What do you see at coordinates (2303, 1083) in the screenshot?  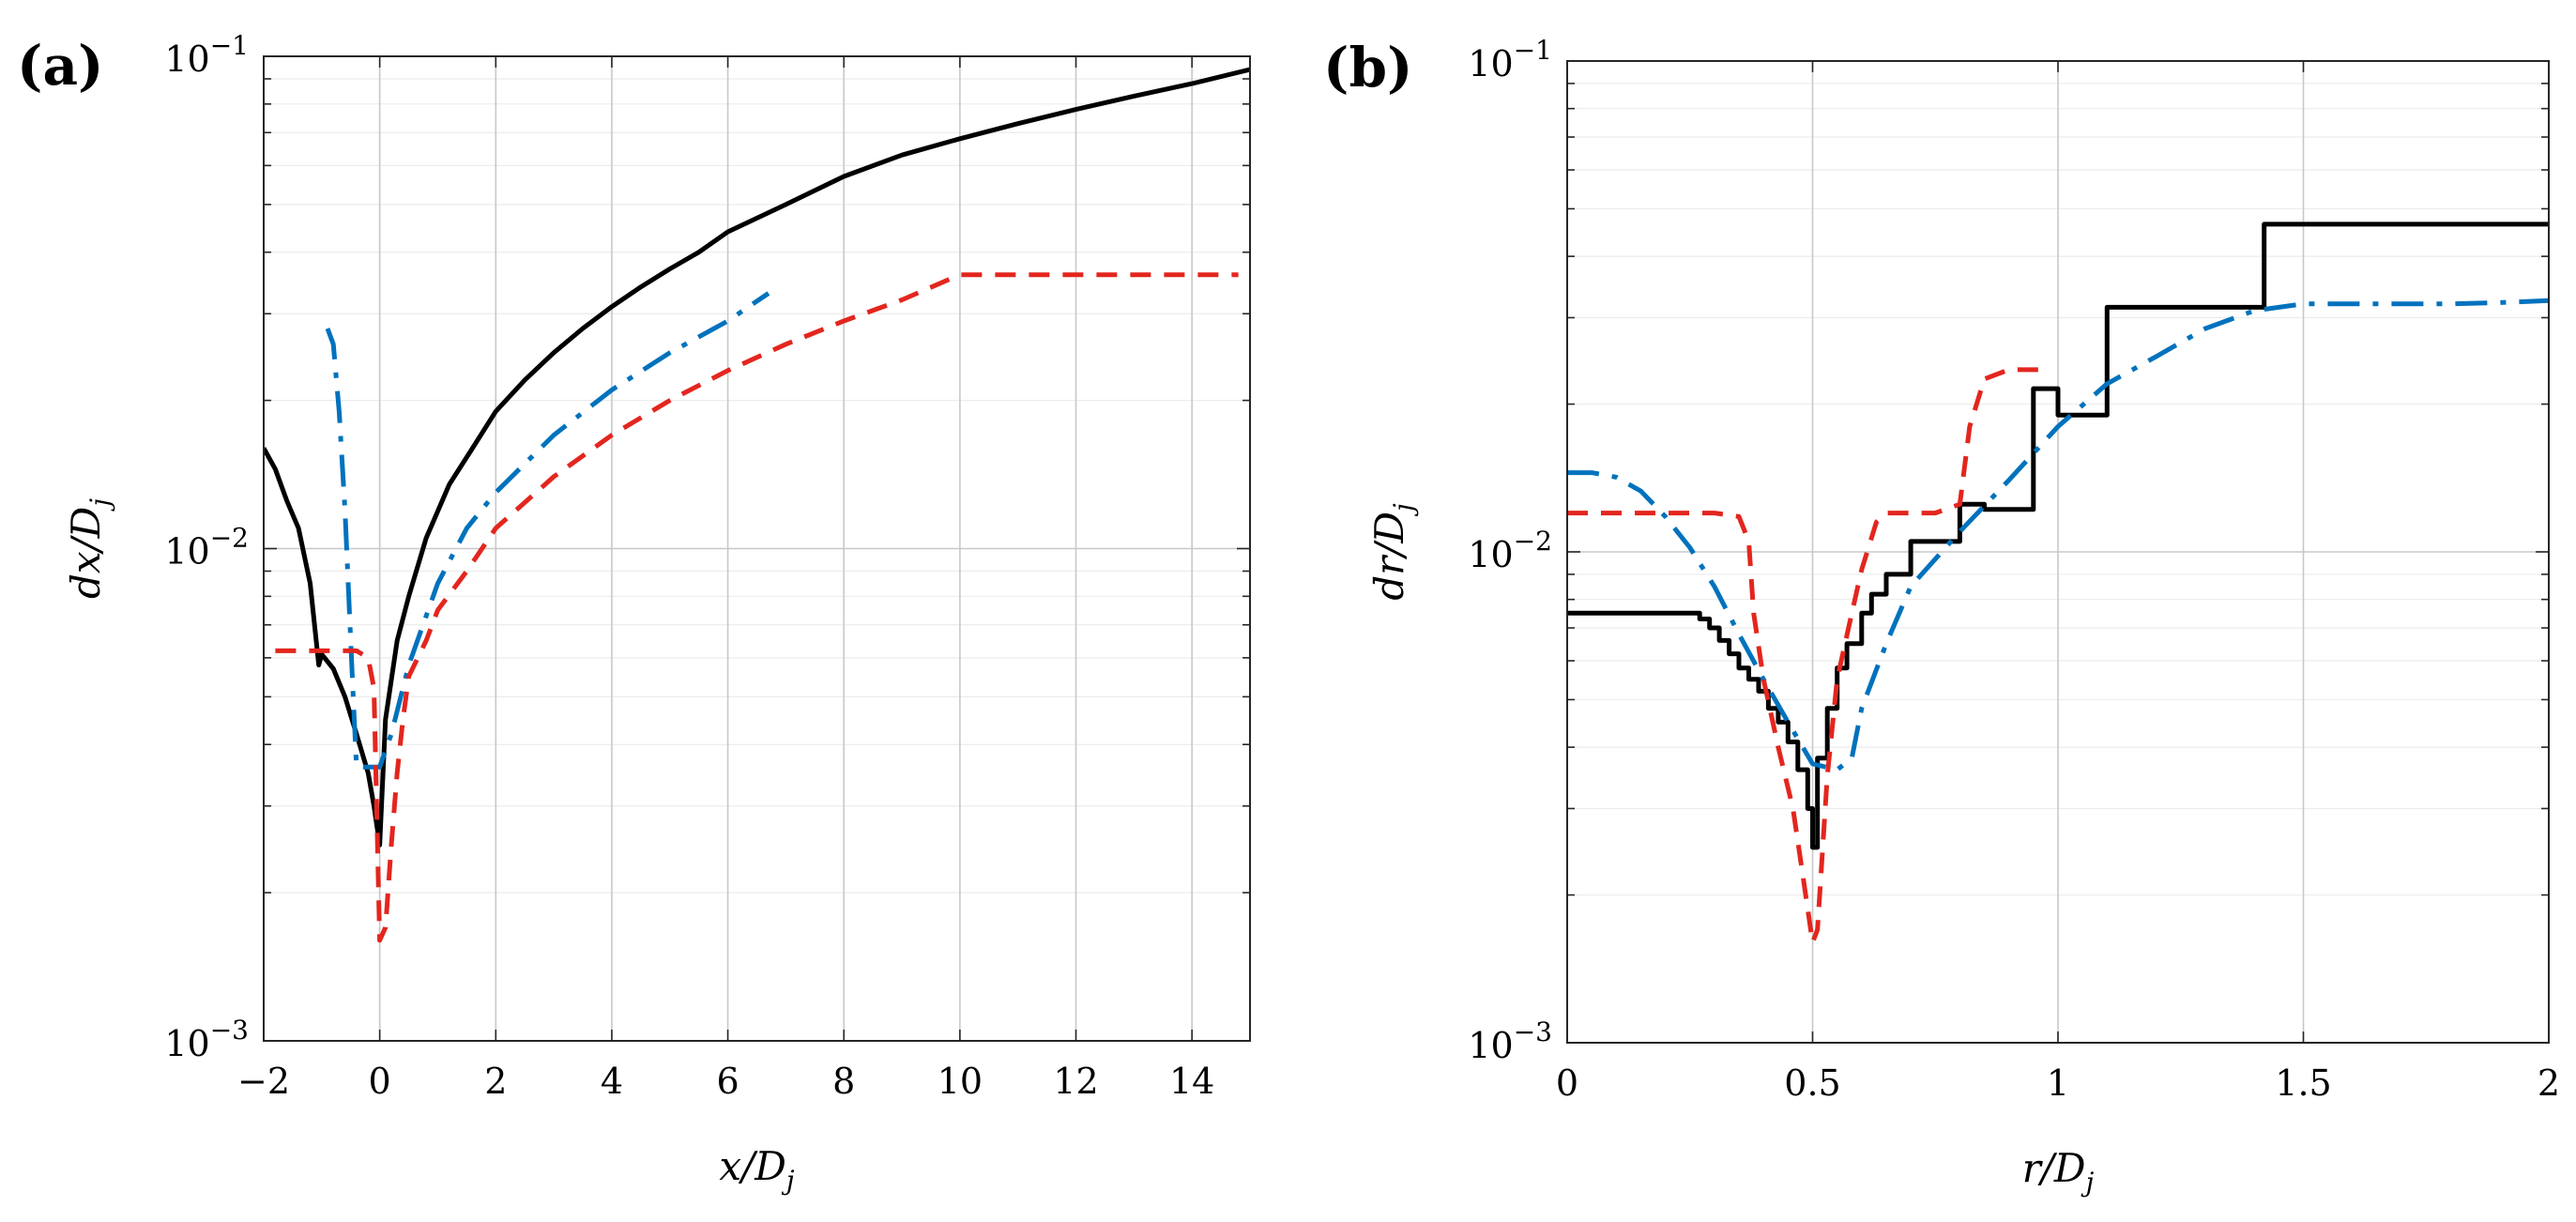 I see `x-tick-label: 1.5` at bounding box center [2303, 1083].